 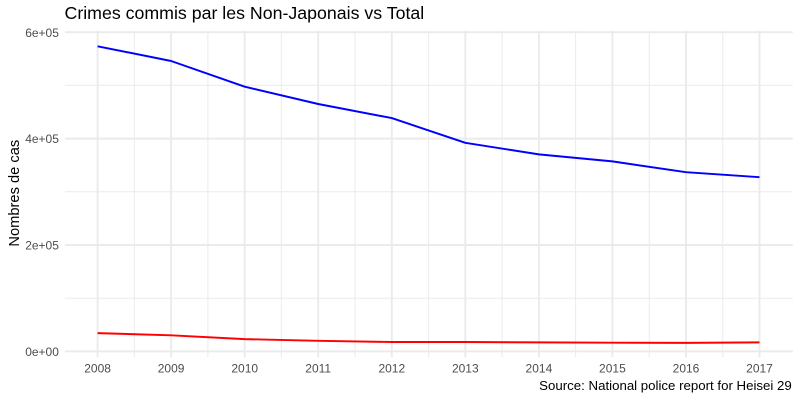 I want to click on svg-text: 2e+05, so click(x=42, y=246).